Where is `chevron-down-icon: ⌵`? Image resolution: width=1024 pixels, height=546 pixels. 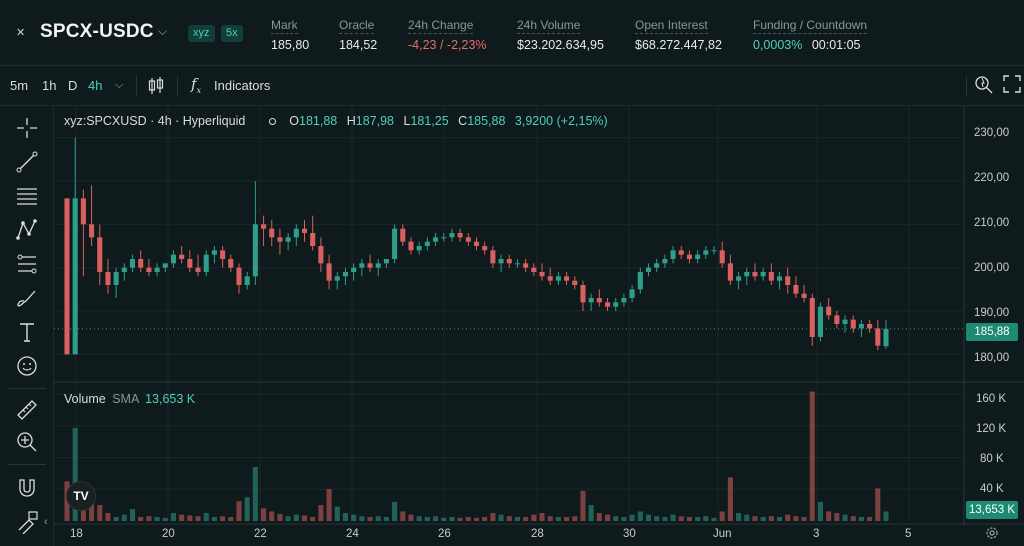
chevron-down-icon: ⌵ is located at coordinates (163, 31).